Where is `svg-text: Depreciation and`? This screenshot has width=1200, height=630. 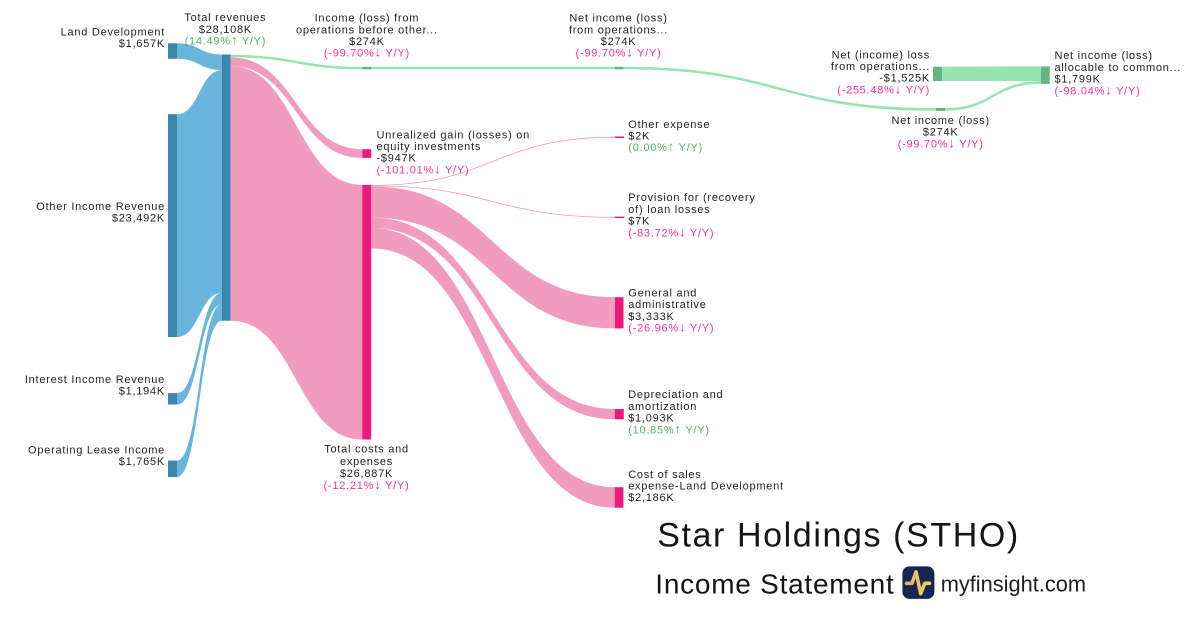 svg-text: Depreciation and is located at coordinates (675, 395).